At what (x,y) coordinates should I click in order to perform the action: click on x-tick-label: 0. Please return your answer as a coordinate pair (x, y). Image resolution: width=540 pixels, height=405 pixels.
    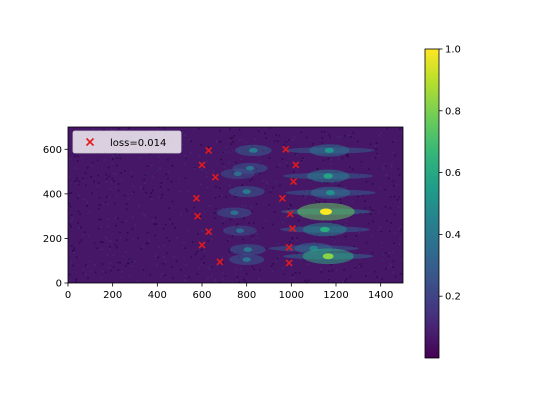
    Looking at the image, I should click on (68, 295).